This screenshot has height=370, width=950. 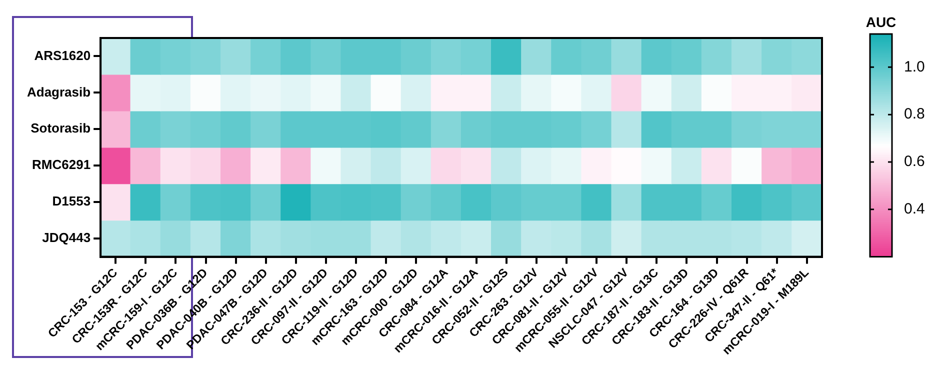 What do you see at coordinates (914, 114) in the screenshot?
I see `color-bar-label: 0.8` at bounding box center [914, 114].